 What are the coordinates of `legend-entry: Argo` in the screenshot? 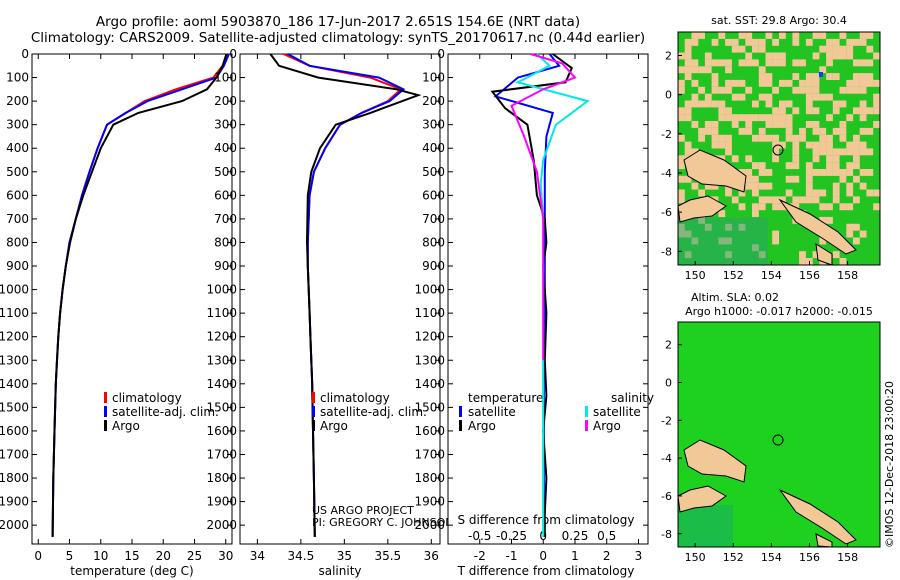 It's located at (126, 426).